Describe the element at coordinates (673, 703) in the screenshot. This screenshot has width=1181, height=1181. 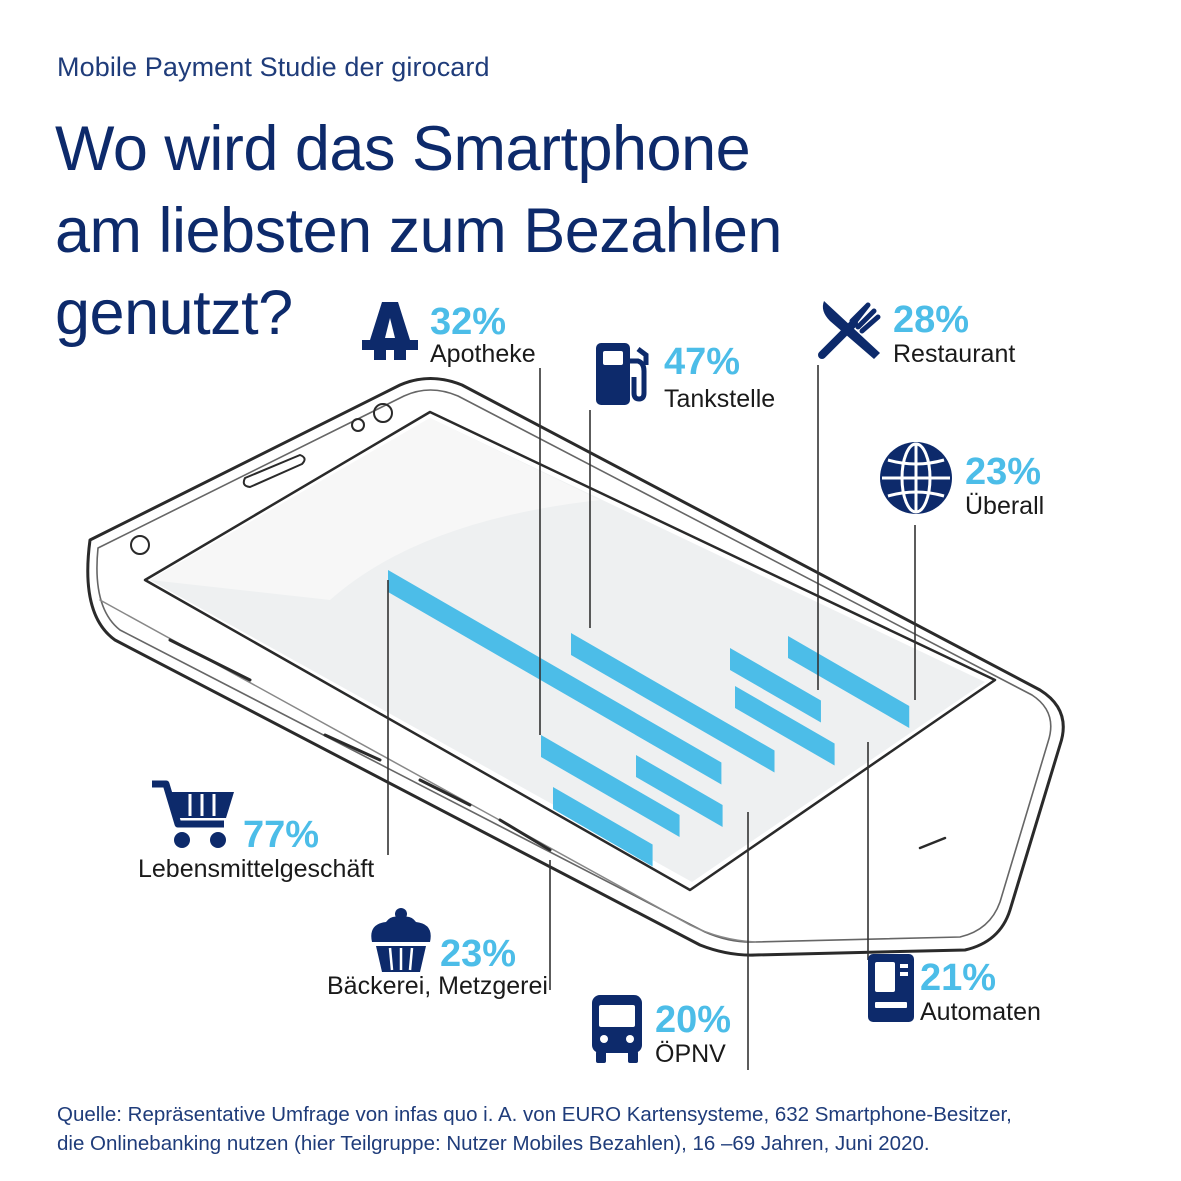
I see `bar-tankstelle` at that location.